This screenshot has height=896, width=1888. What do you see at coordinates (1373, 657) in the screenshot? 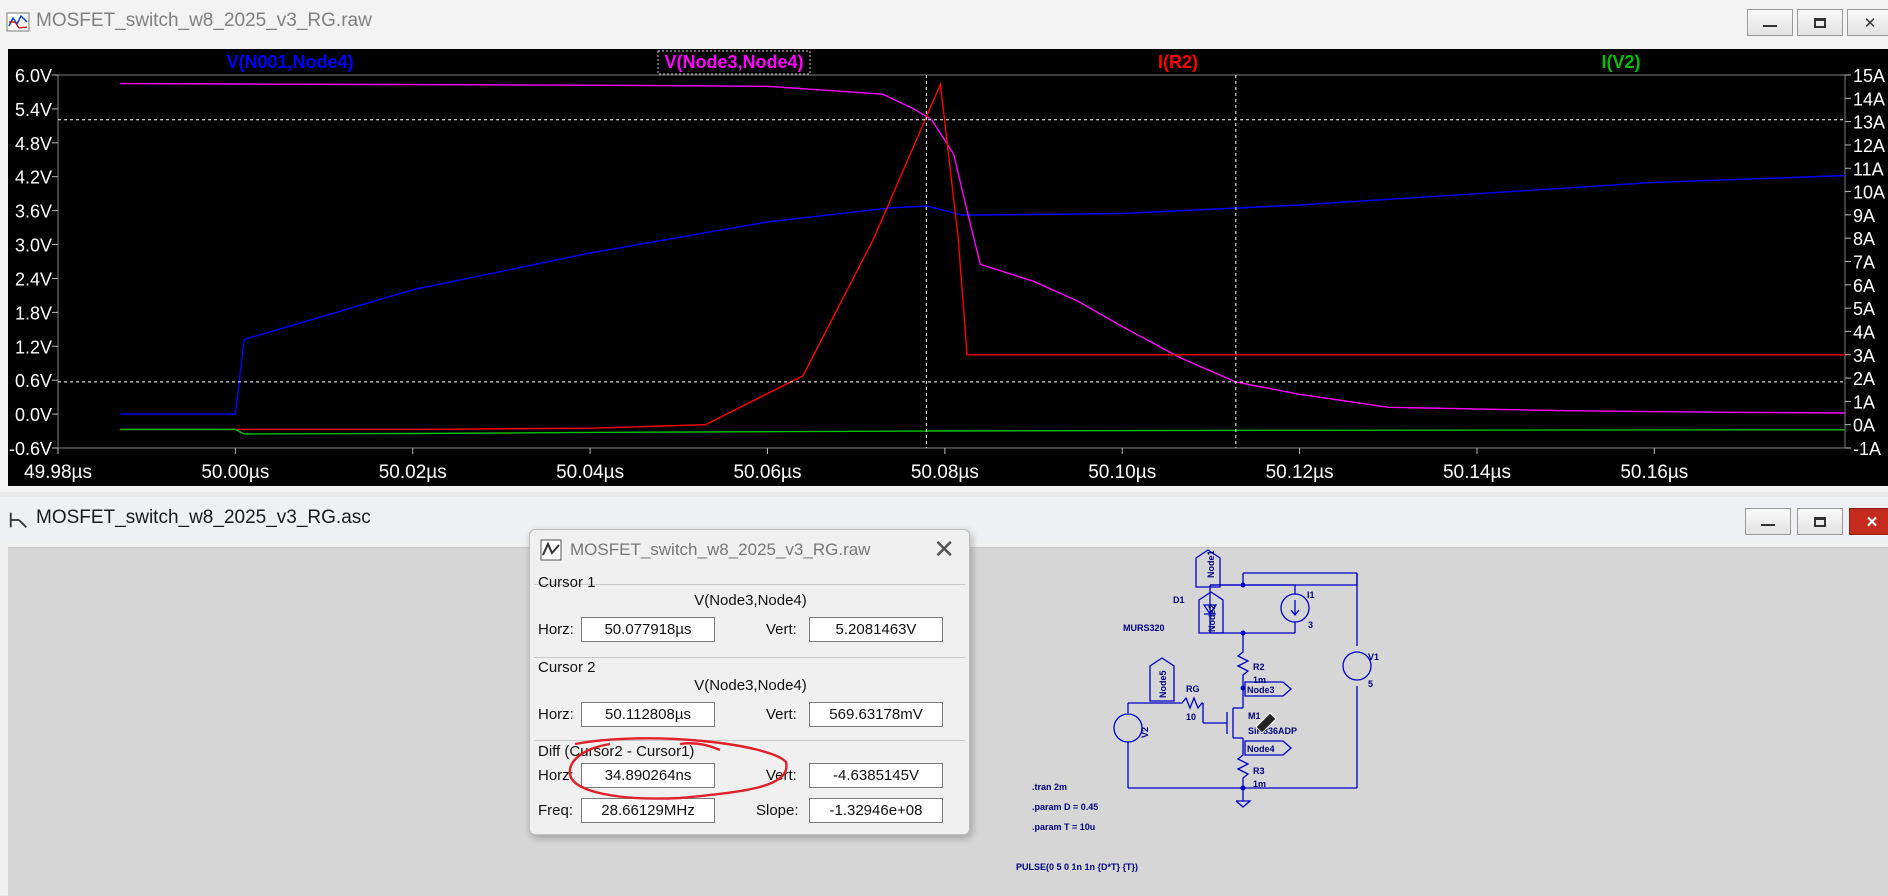
I see `v1-ref: V1` at bounding box center [1373, 657].